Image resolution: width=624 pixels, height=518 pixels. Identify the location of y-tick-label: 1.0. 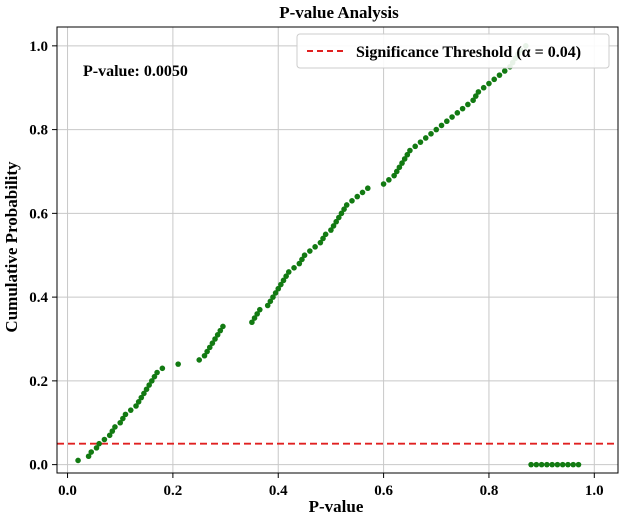
(38, 47).